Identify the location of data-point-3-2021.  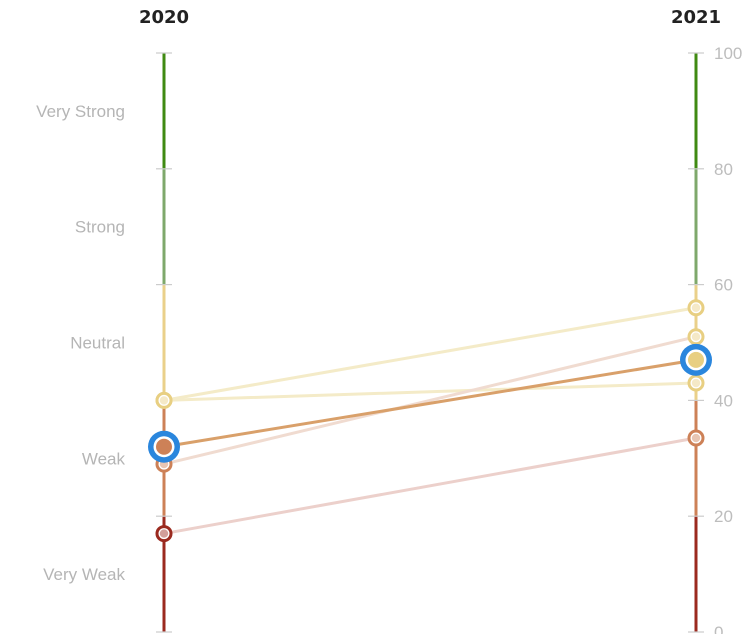
(696, 337).